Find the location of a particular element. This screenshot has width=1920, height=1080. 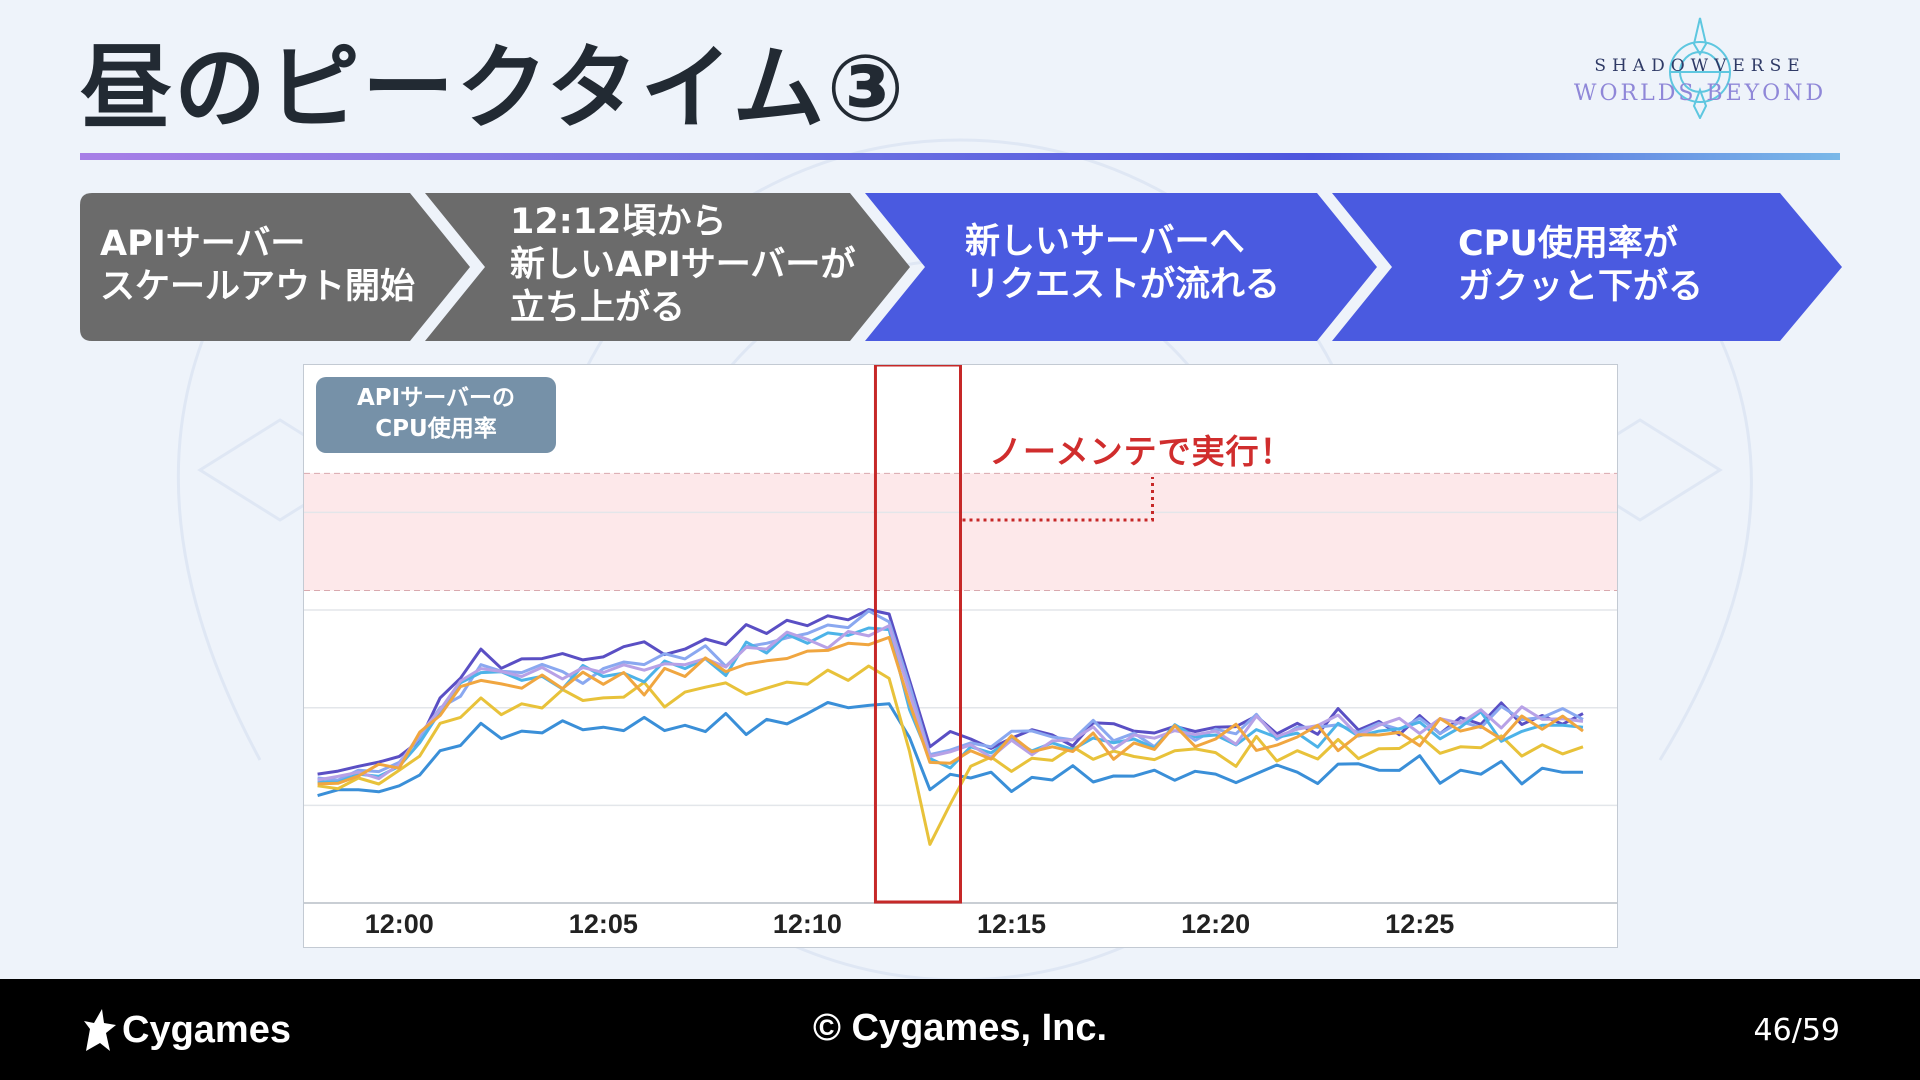

footer-bar: Cygames © Cygames, Inc. 46/59 is located at coordinates (960, 1029).